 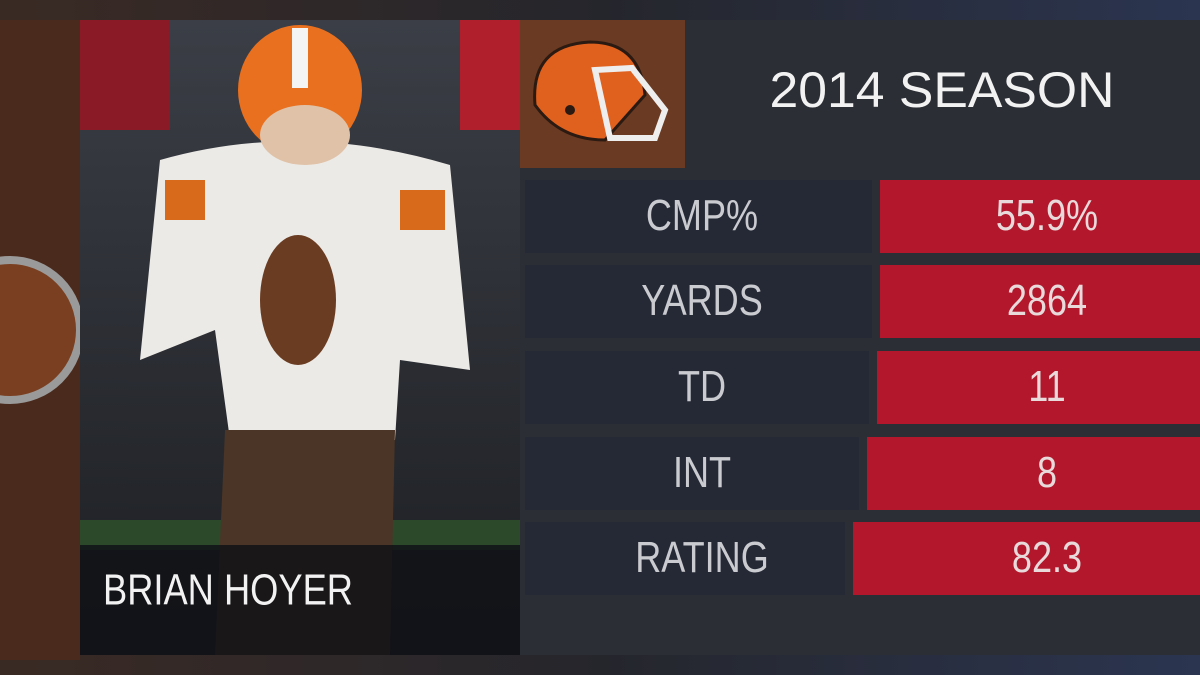 What do you see at coordinates (1046, 386) in the screenshot?
I see `stat-value: 11` at bounding box center [1046, 386].